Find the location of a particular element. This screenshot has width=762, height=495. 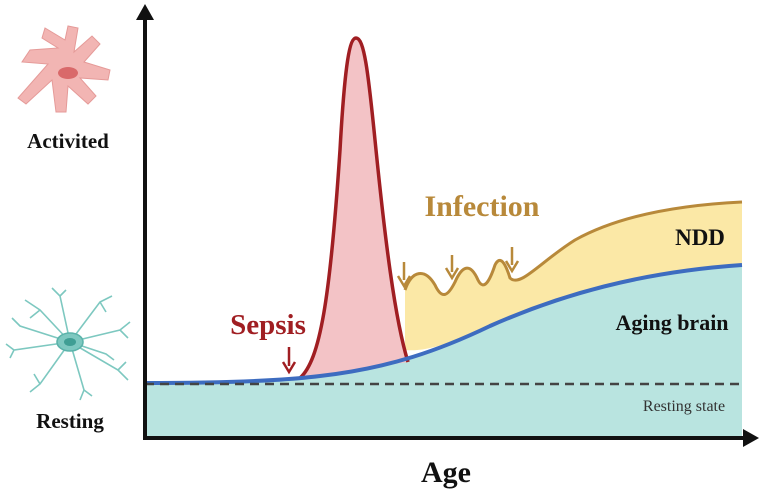

x-axis-label: Age is located at coordinates (446, 472).